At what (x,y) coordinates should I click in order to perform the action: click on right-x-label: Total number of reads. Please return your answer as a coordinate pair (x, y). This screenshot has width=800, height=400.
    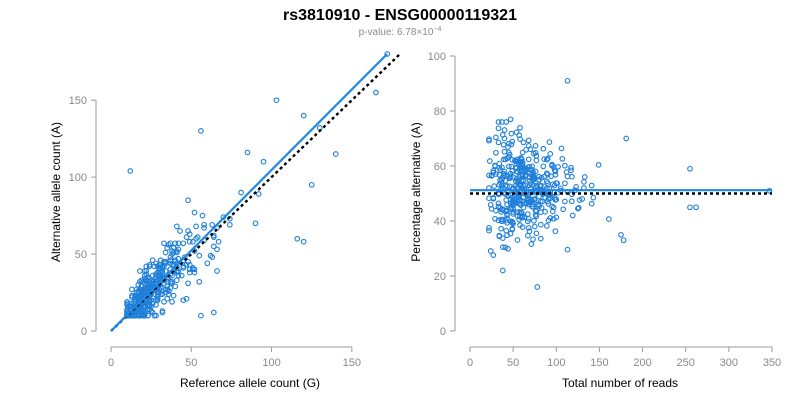
    Looking at the image, I should click on (620, 383).